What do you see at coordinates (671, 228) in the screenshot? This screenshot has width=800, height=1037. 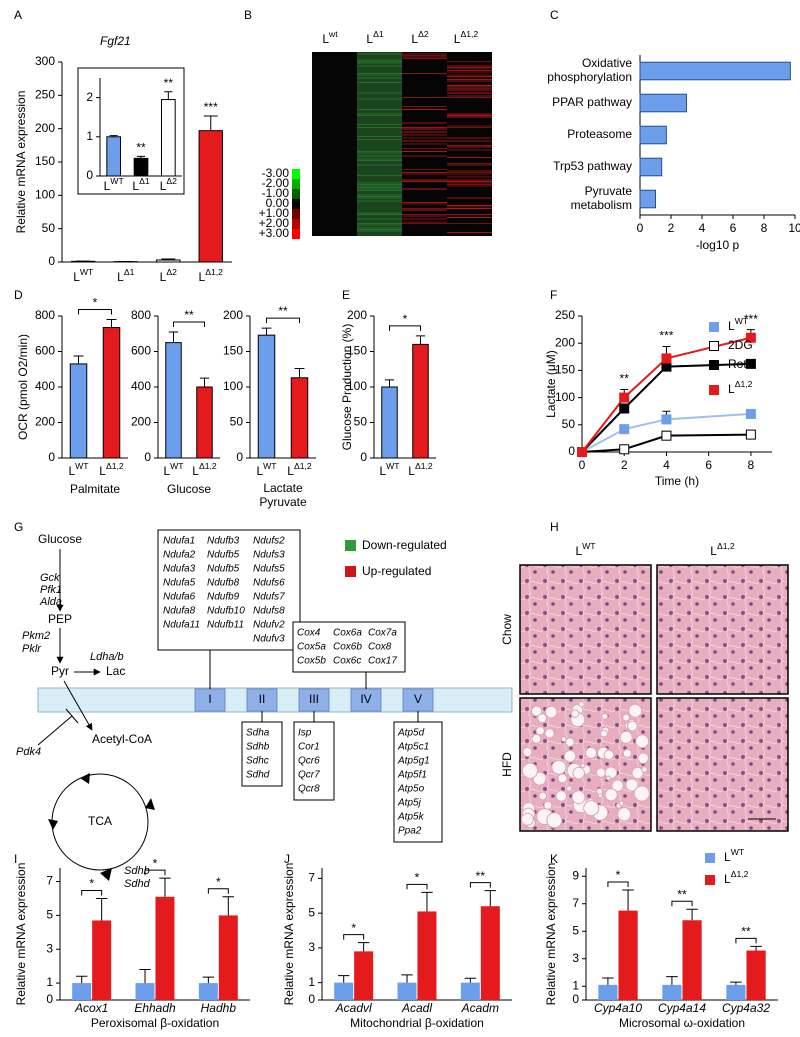 I see `x-tick-label: 2` at bounding box center [671, 228].